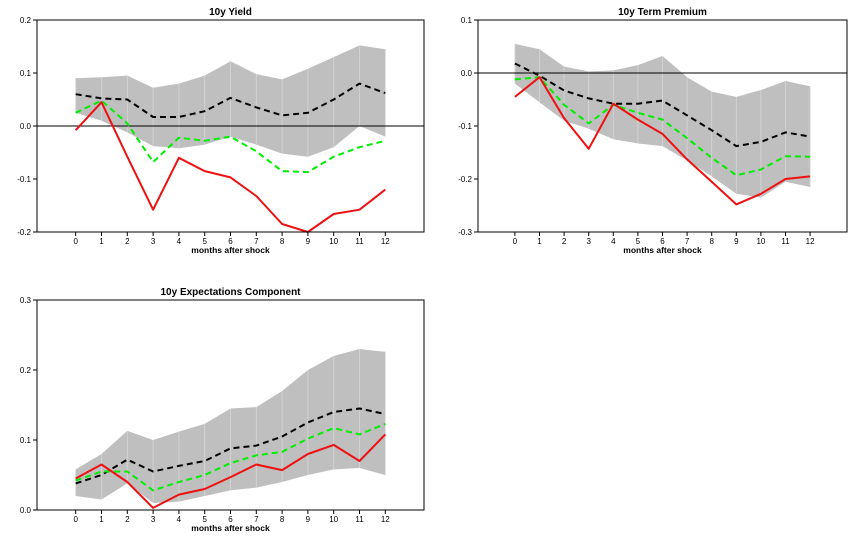 Image resolution: width=856 pixels, height=538 pixels. I want to click on y-tick-label: -0.3, so click(465, 232).